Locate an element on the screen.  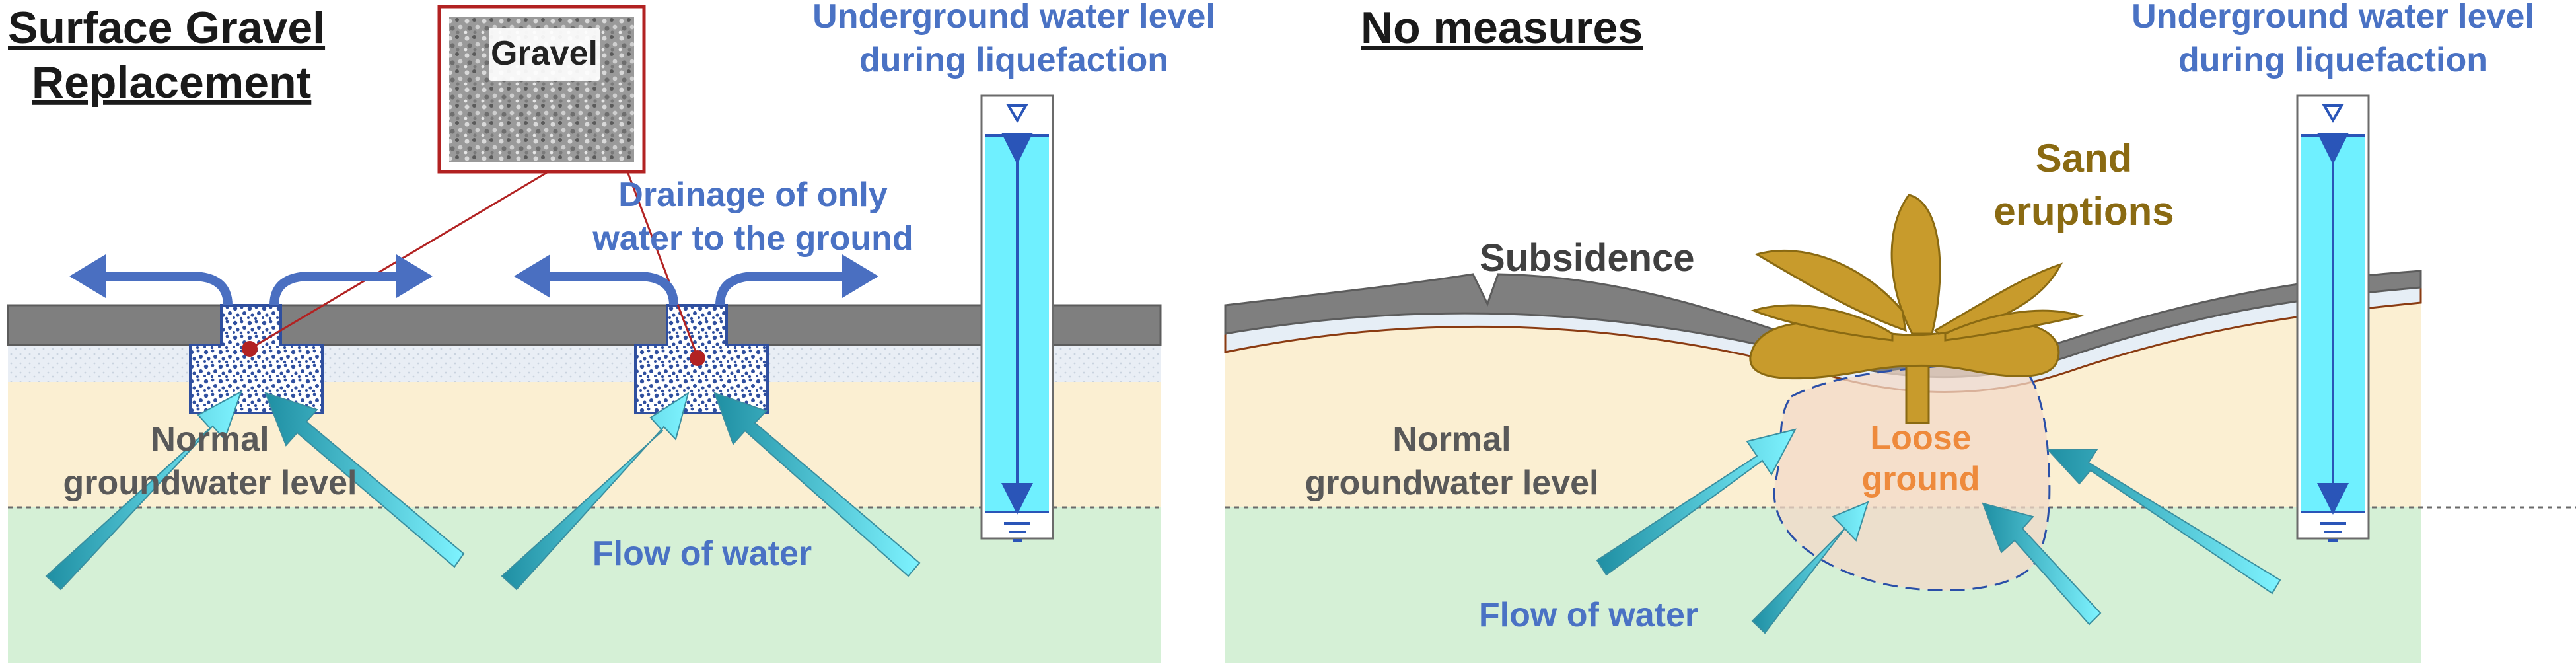
gravel-inset-label: Gravel is located at coordinates (544, 54).